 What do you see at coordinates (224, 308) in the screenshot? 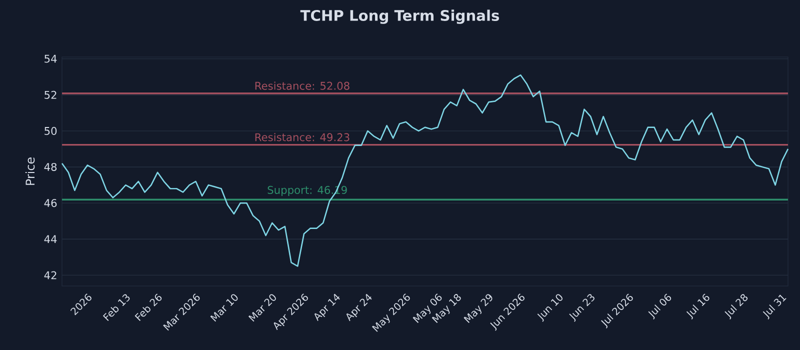
I see `x-tick-label: Mar 10` at bounding box center [224, 308].